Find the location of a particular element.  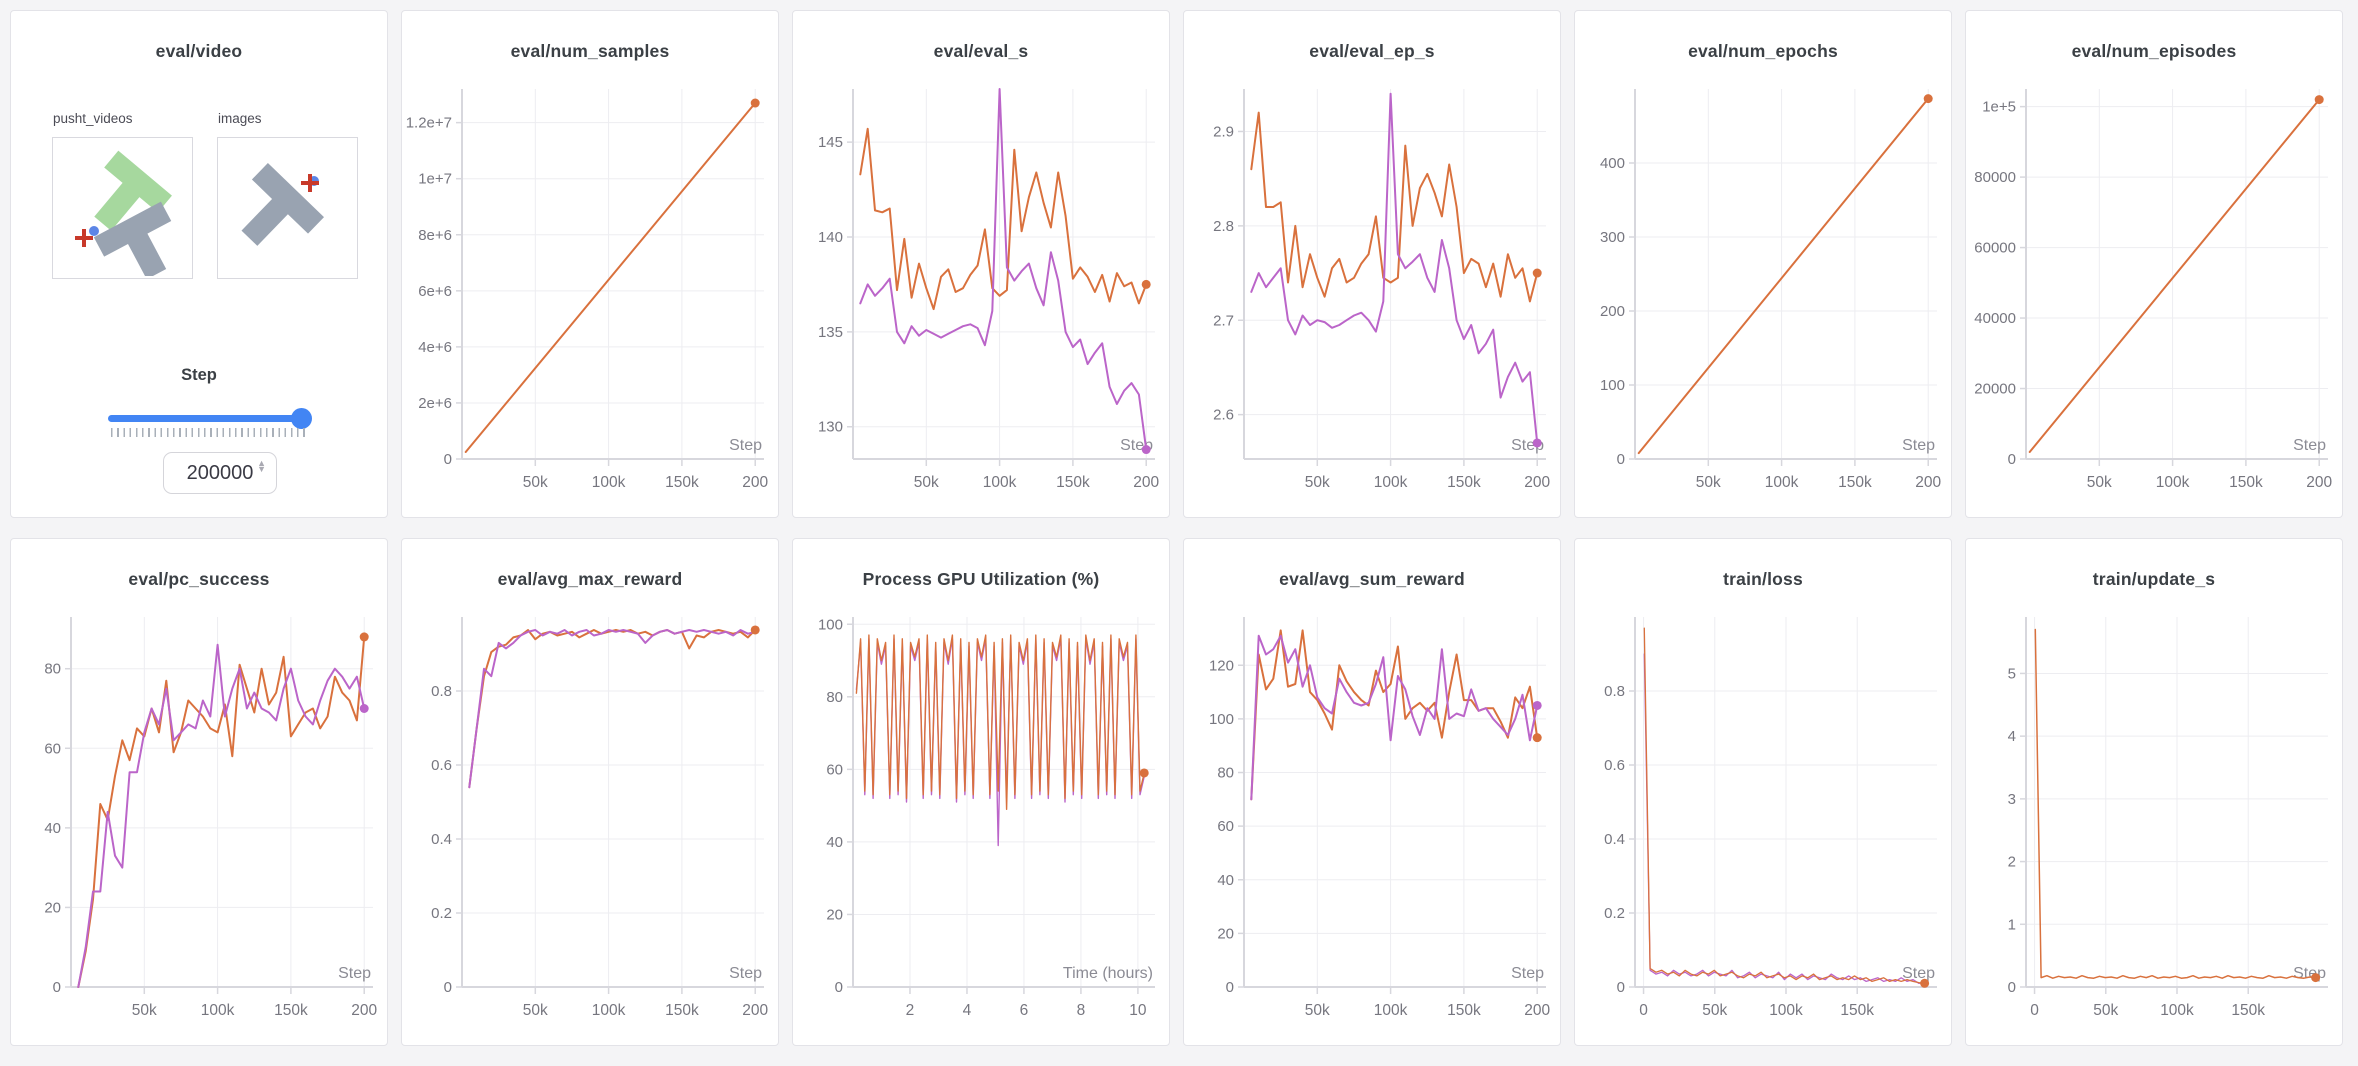

step-number-value: 200000 is located at coordinates (220, 472).